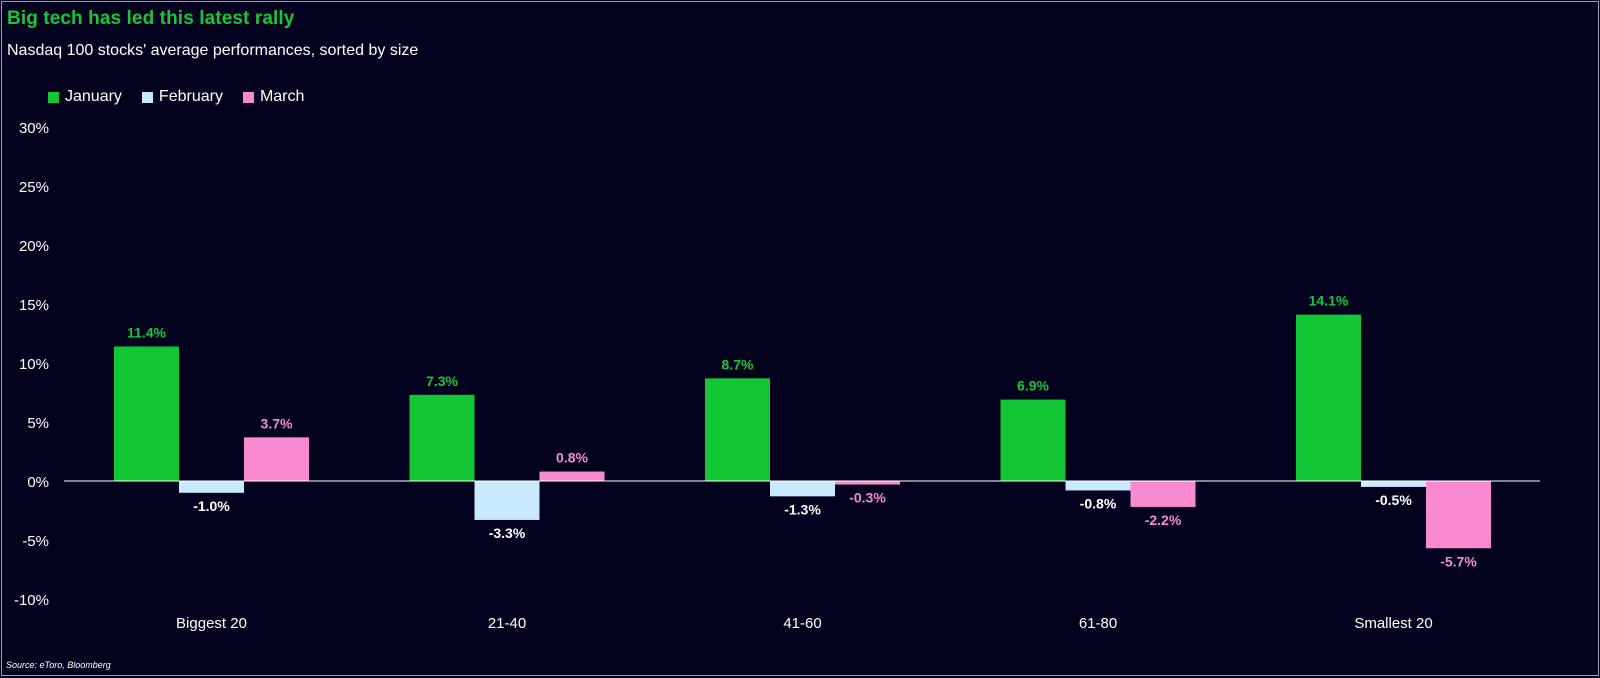  I want to click on legend-item-january: January, so click(85, 97).